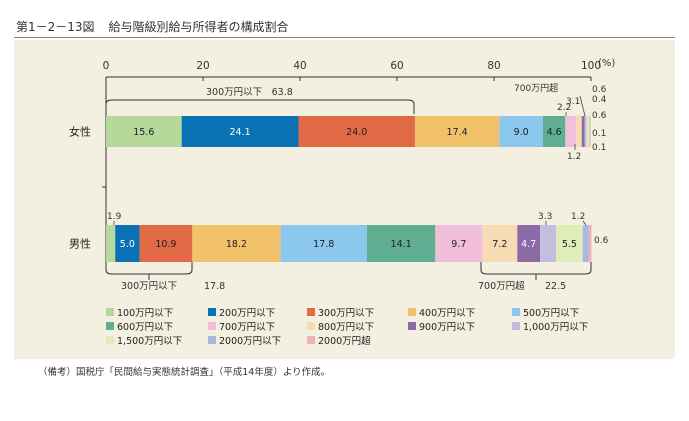  I want to click on legend-item-label: 900万円以下, so click(447, 327).